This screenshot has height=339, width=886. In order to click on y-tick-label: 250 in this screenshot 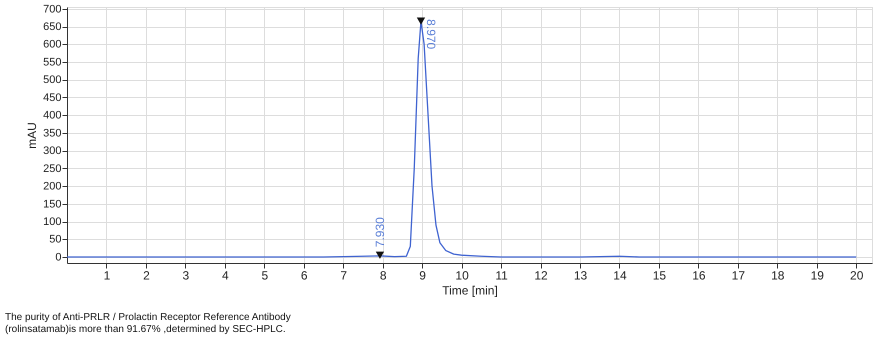, I will do `click(52, 168)`.